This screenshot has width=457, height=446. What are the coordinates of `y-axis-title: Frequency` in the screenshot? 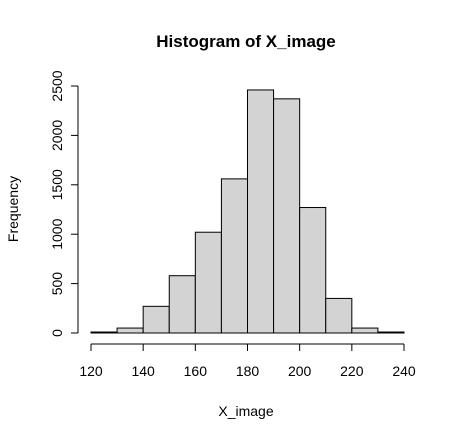 It's located at (13, 209).